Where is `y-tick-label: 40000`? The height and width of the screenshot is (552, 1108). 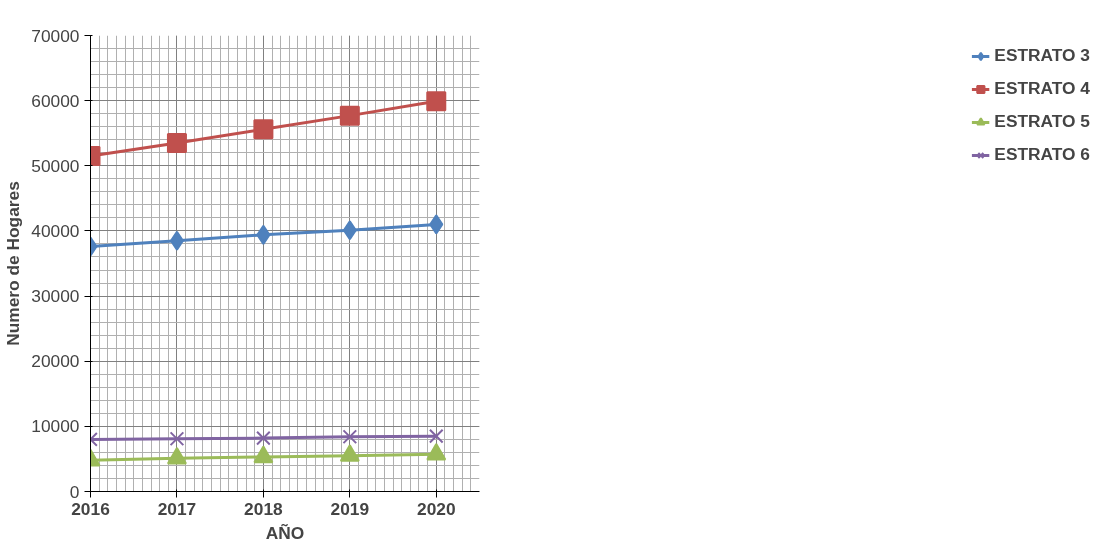 y-tick-label: 40000 is located at coordinates (55, 230).